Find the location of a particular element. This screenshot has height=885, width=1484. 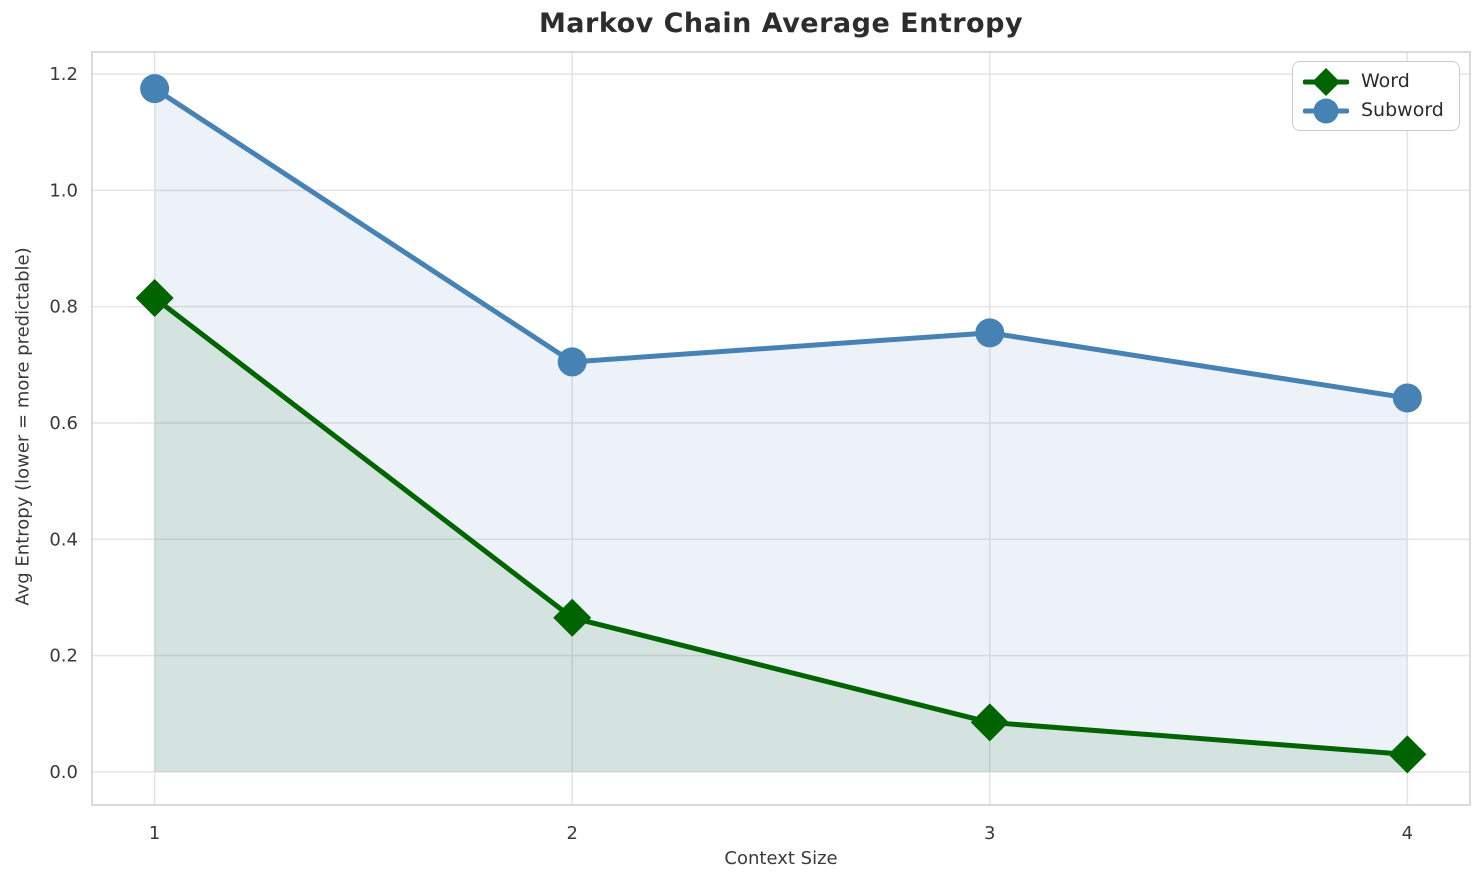

legend-item-subword: Subword is located at coordinates (1376, 110).